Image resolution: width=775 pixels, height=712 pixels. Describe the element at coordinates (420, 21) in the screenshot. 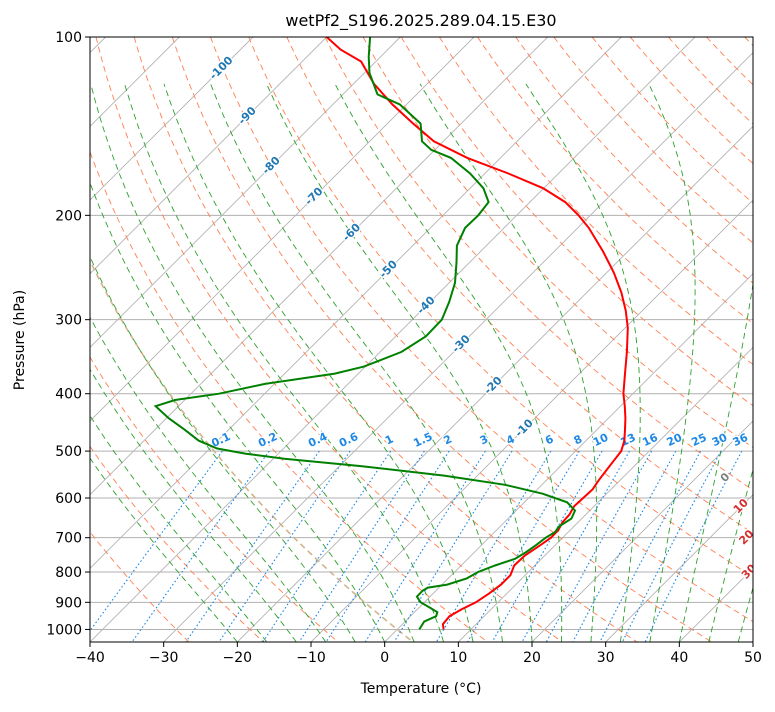

I see `chart-title: wetPf2_S196.2025.289.04.15.E30` at that location.